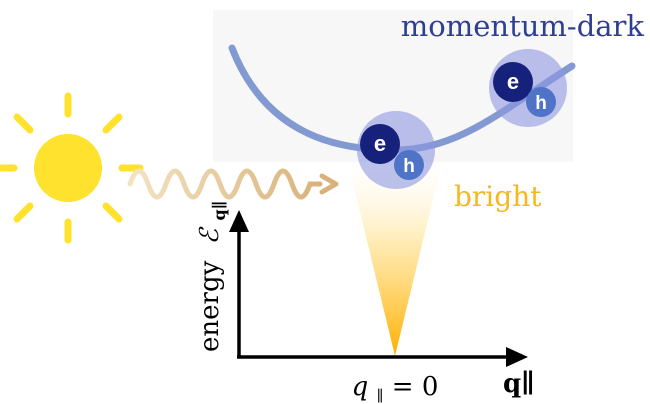  I want to click on light-cone, so click(395, 253).